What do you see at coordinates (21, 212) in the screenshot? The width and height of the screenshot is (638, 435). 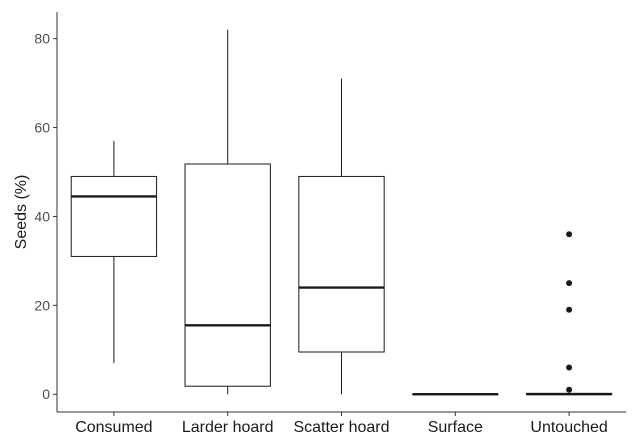 I see `y-axis-title: Seeds (%)` at bounding box center [21, 212].